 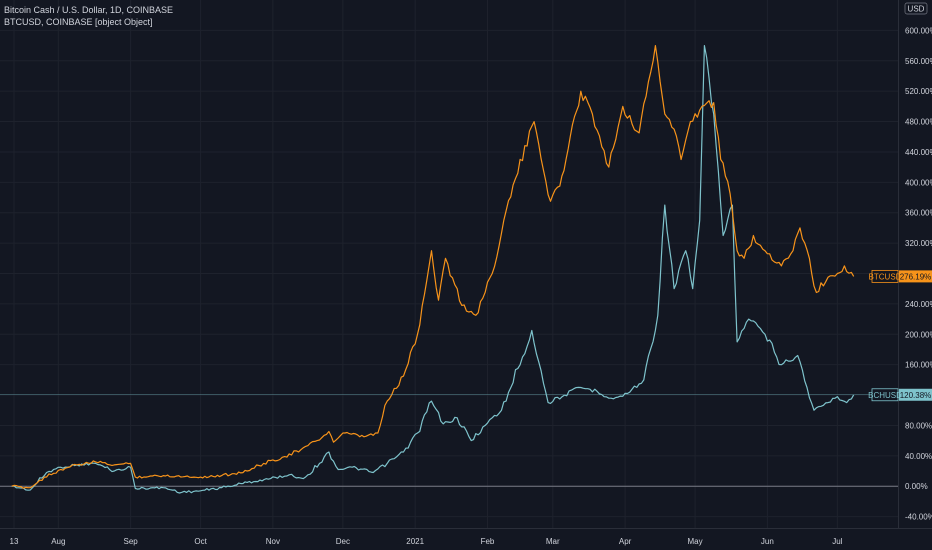 What do you see at coordinates (343, 541) in the screenshot?
I see `x-tick-label: Dec` at bounding box center [343, 541].